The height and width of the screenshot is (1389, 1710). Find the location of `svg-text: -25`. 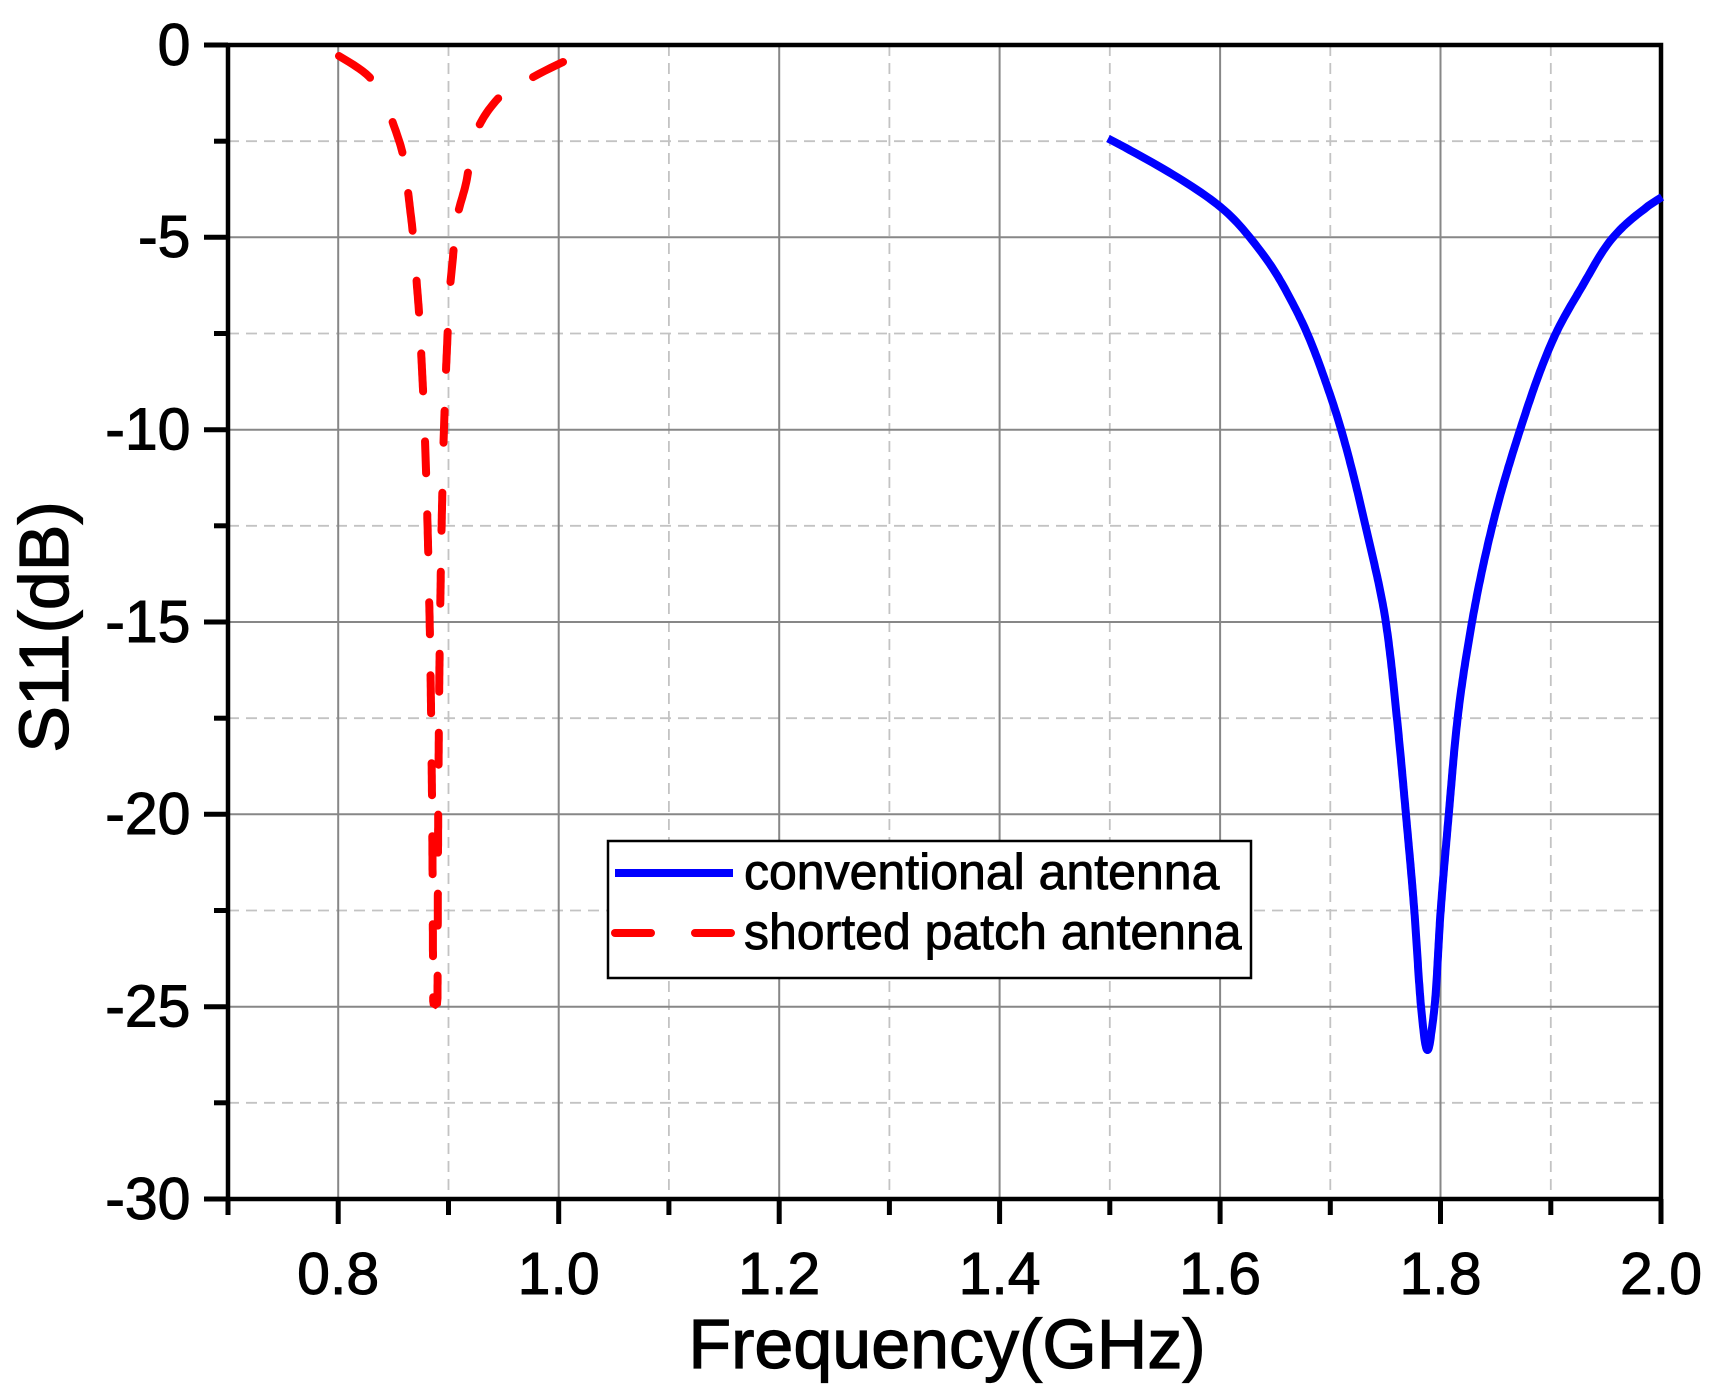

svg-text: -25 is located at coordinates (147, 1007).